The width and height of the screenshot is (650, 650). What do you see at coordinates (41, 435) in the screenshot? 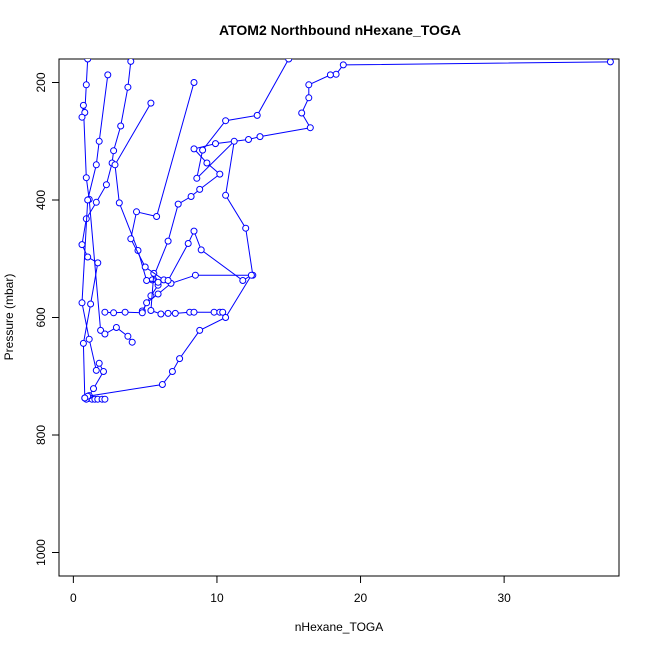
I see `y-tick-label: 800` at bounding box center [41, 435].